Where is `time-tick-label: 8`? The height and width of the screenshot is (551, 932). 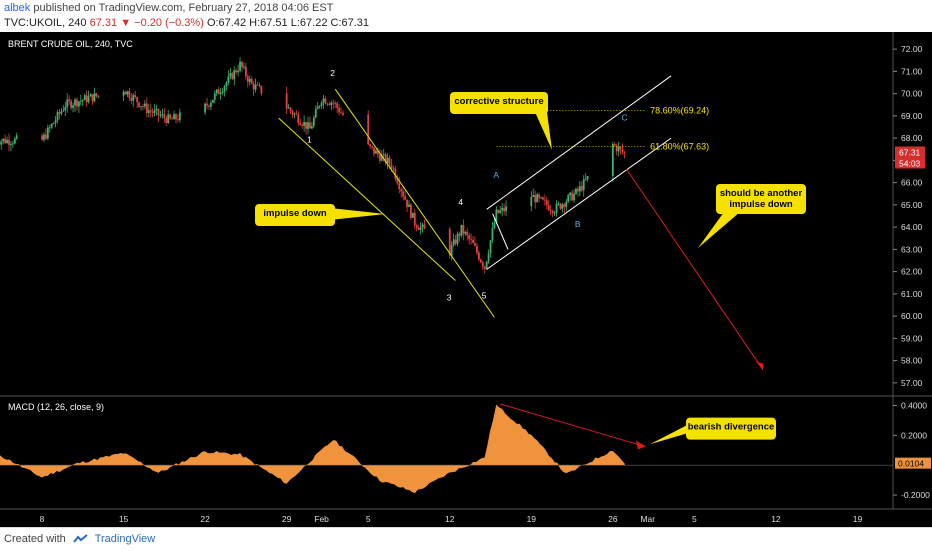
time-tick-label: 8 is located at coordinates (42, 519).